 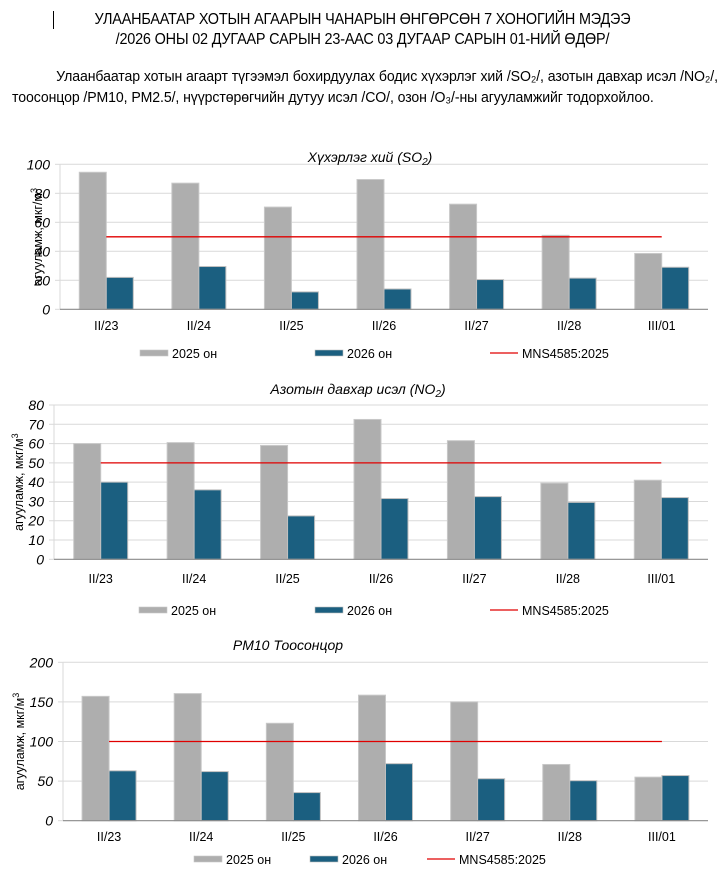 What do you see at coordinates (42, 193) in the screenshot?
I see `y-tick-label: 80` at bounding box center [42, 193].